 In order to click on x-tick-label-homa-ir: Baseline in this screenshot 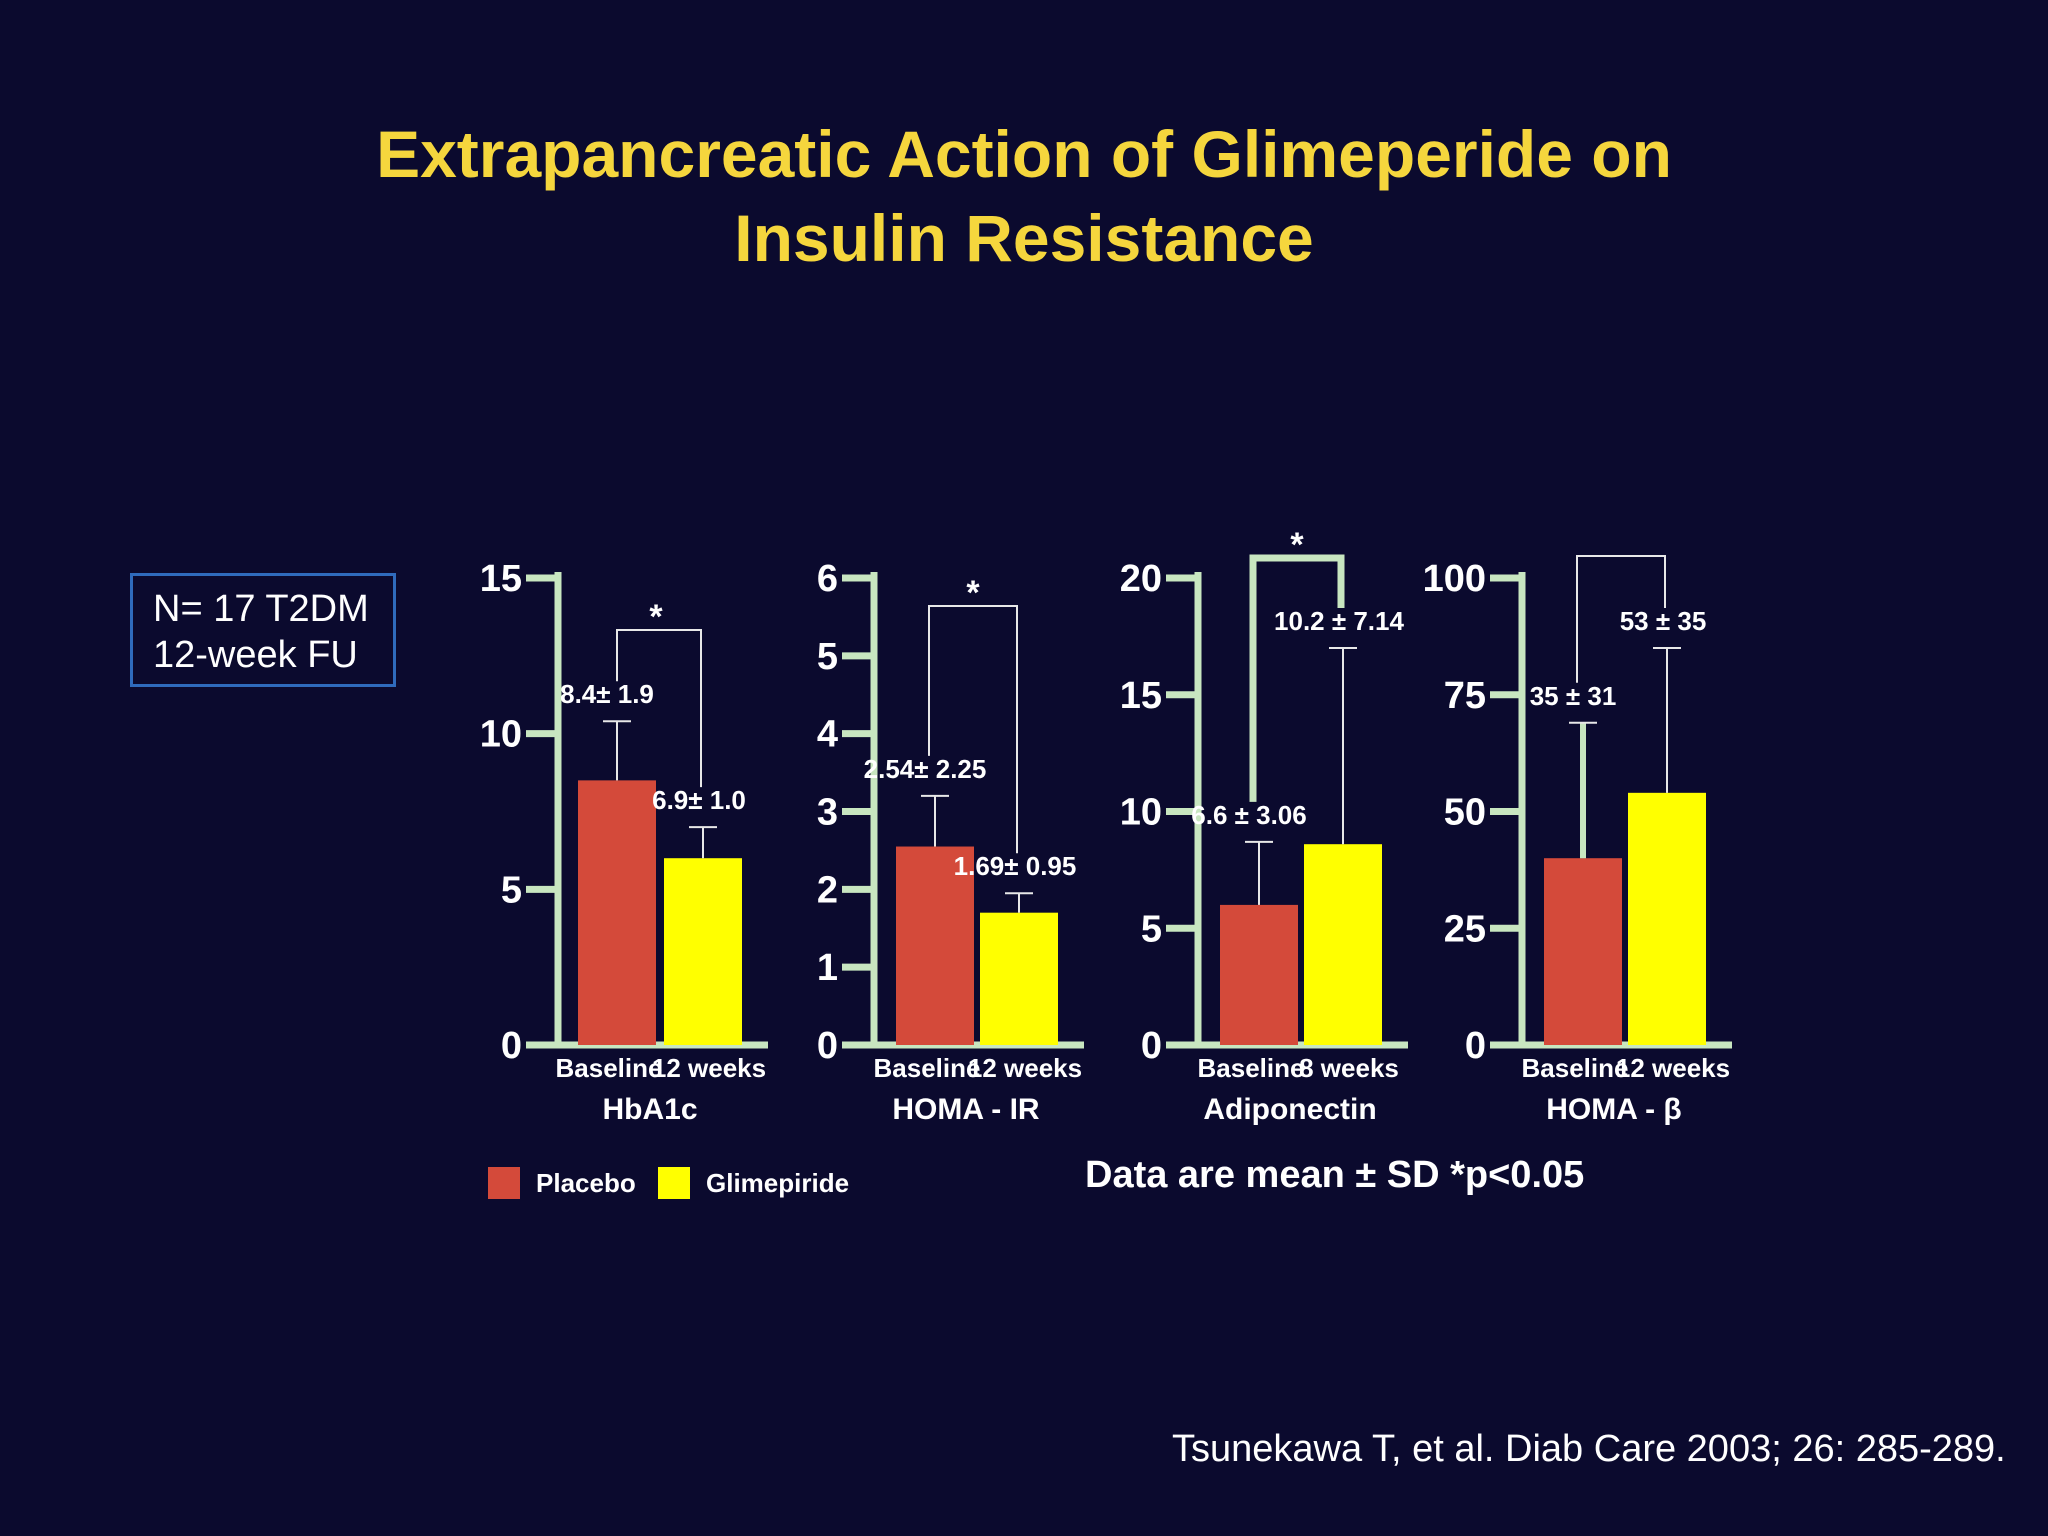, I will do `click(927, 1068)`.